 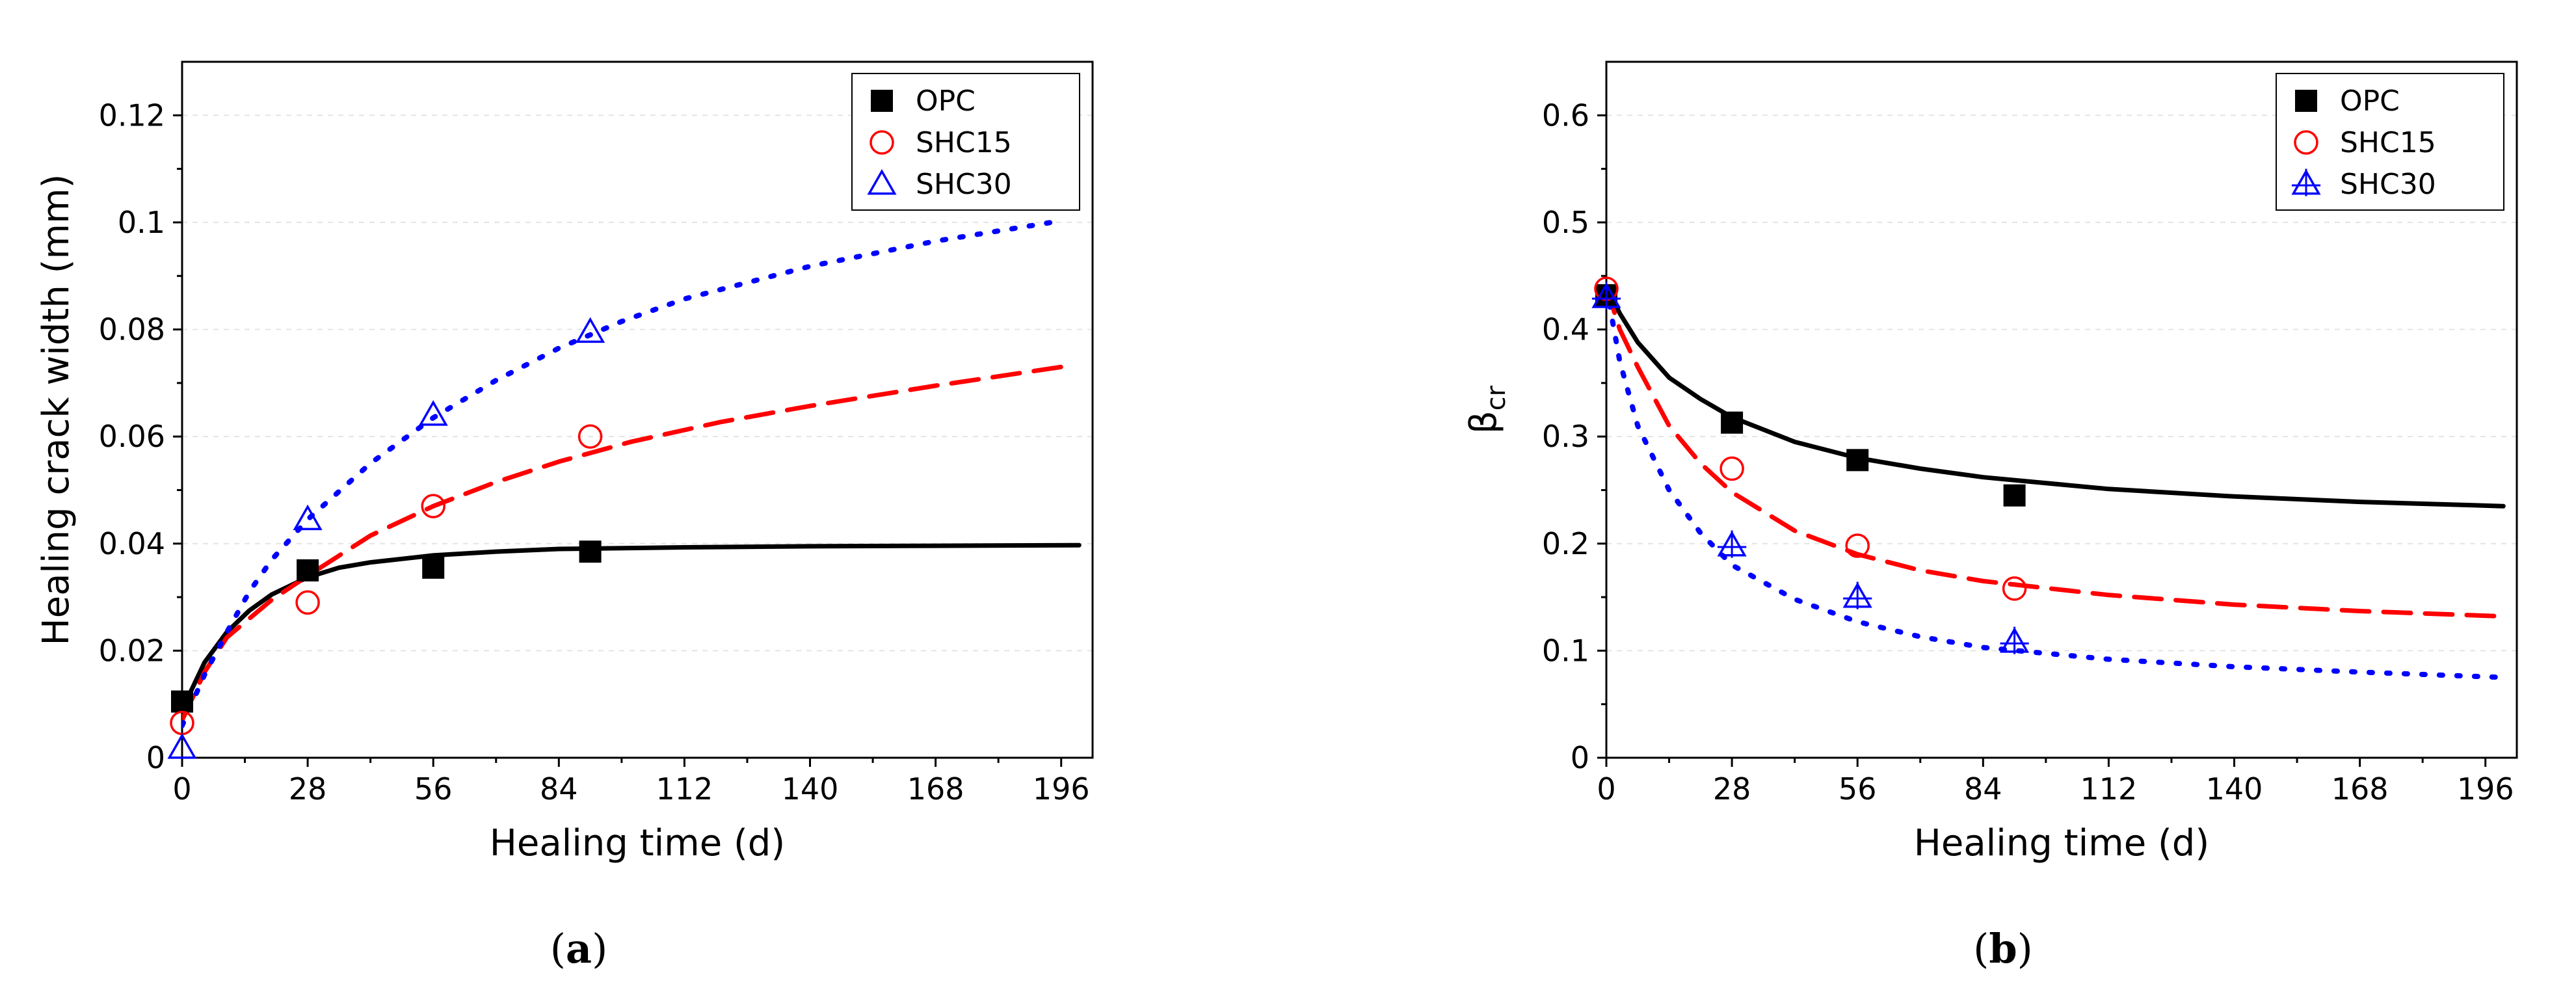 I want to click on panel-label: (a), so click(x=579, y=949).